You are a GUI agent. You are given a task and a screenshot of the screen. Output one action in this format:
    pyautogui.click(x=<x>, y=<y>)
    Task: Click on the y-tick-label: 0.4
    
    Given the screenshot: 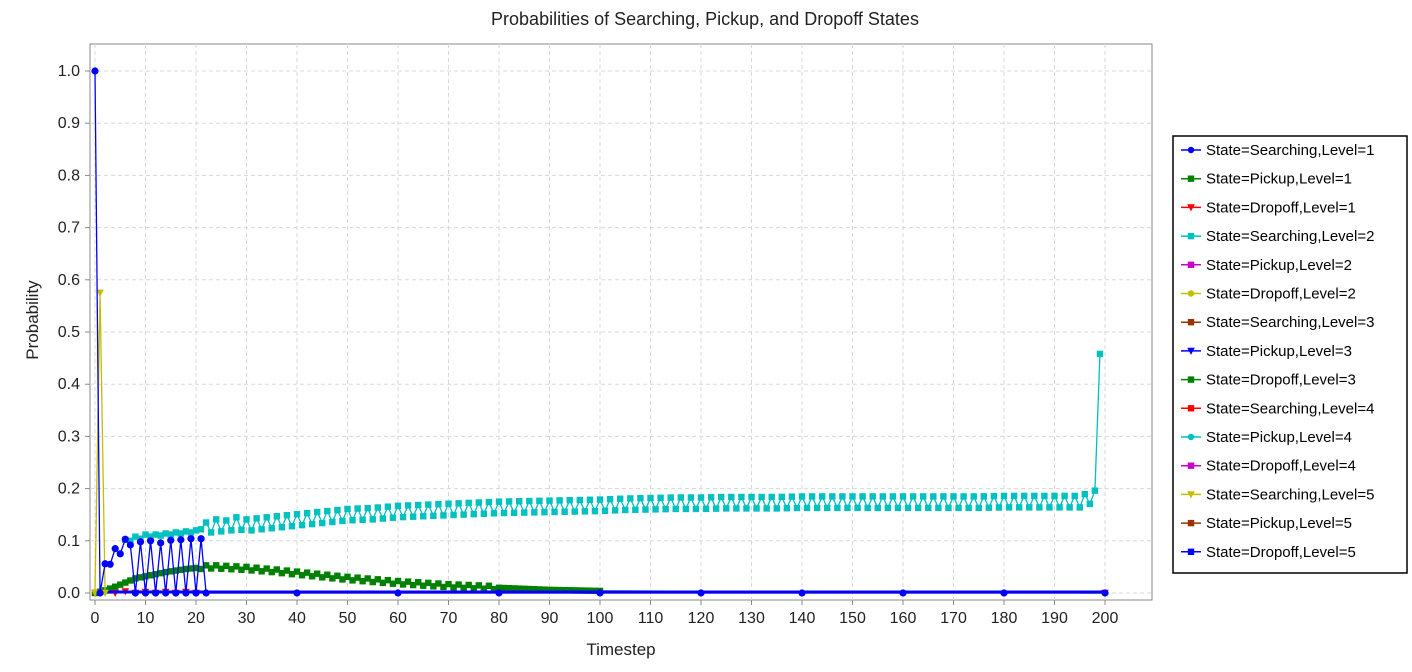 What is the action you would take?
    pyautogui.click(x=69, y=384)
    